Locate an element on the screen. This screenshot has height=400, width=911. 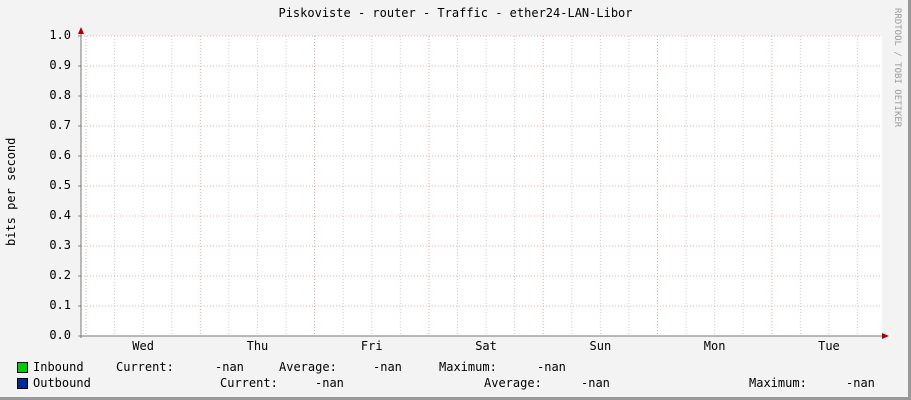
y-axis-arrow is located at coordinates (81, 30).